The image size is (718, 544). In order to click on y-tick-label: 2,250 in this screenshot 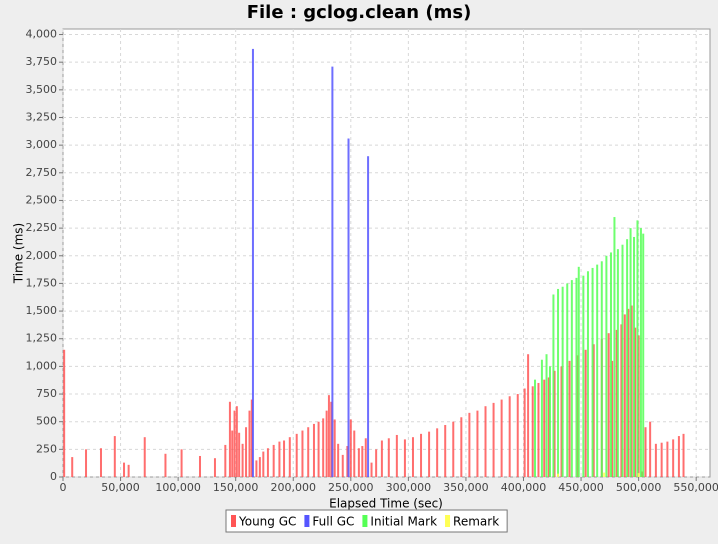, I will do `click(42, 227)`.